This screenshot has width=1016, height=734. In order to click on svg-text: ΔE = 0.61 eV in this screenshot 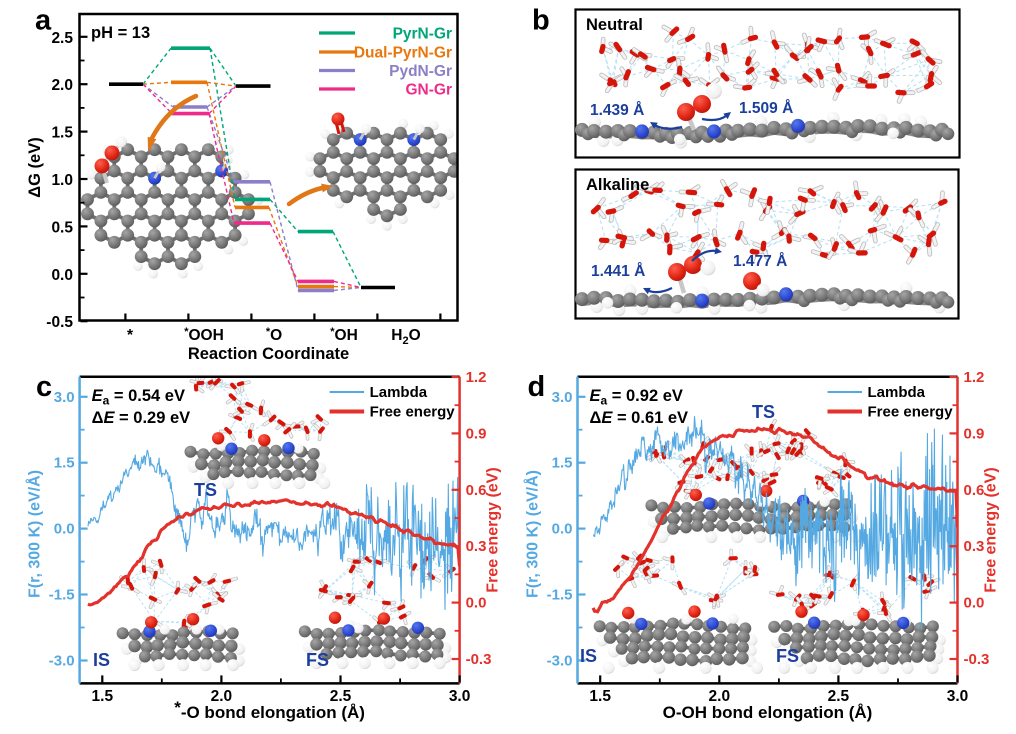, I will do `click(639, 418)`.